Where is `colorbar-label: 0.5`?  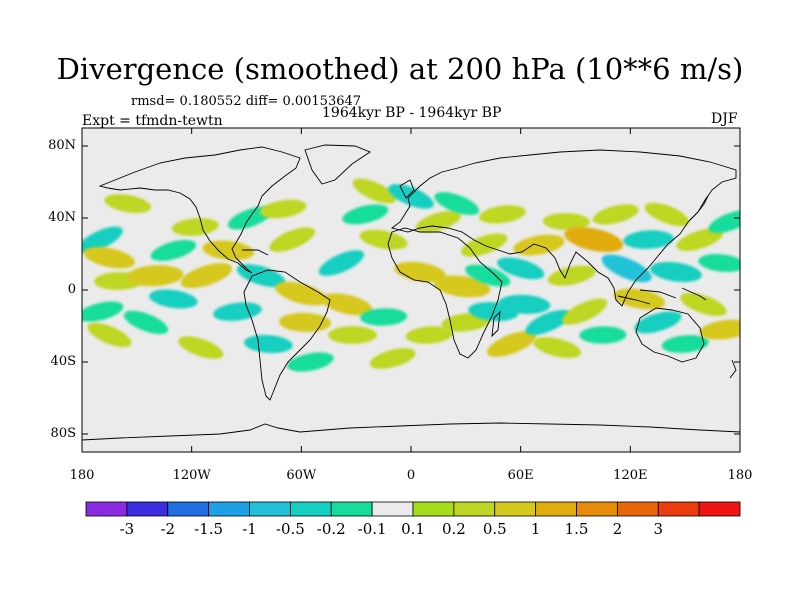 colorbar-label: 0.5 is located at coordinates (494, 529).